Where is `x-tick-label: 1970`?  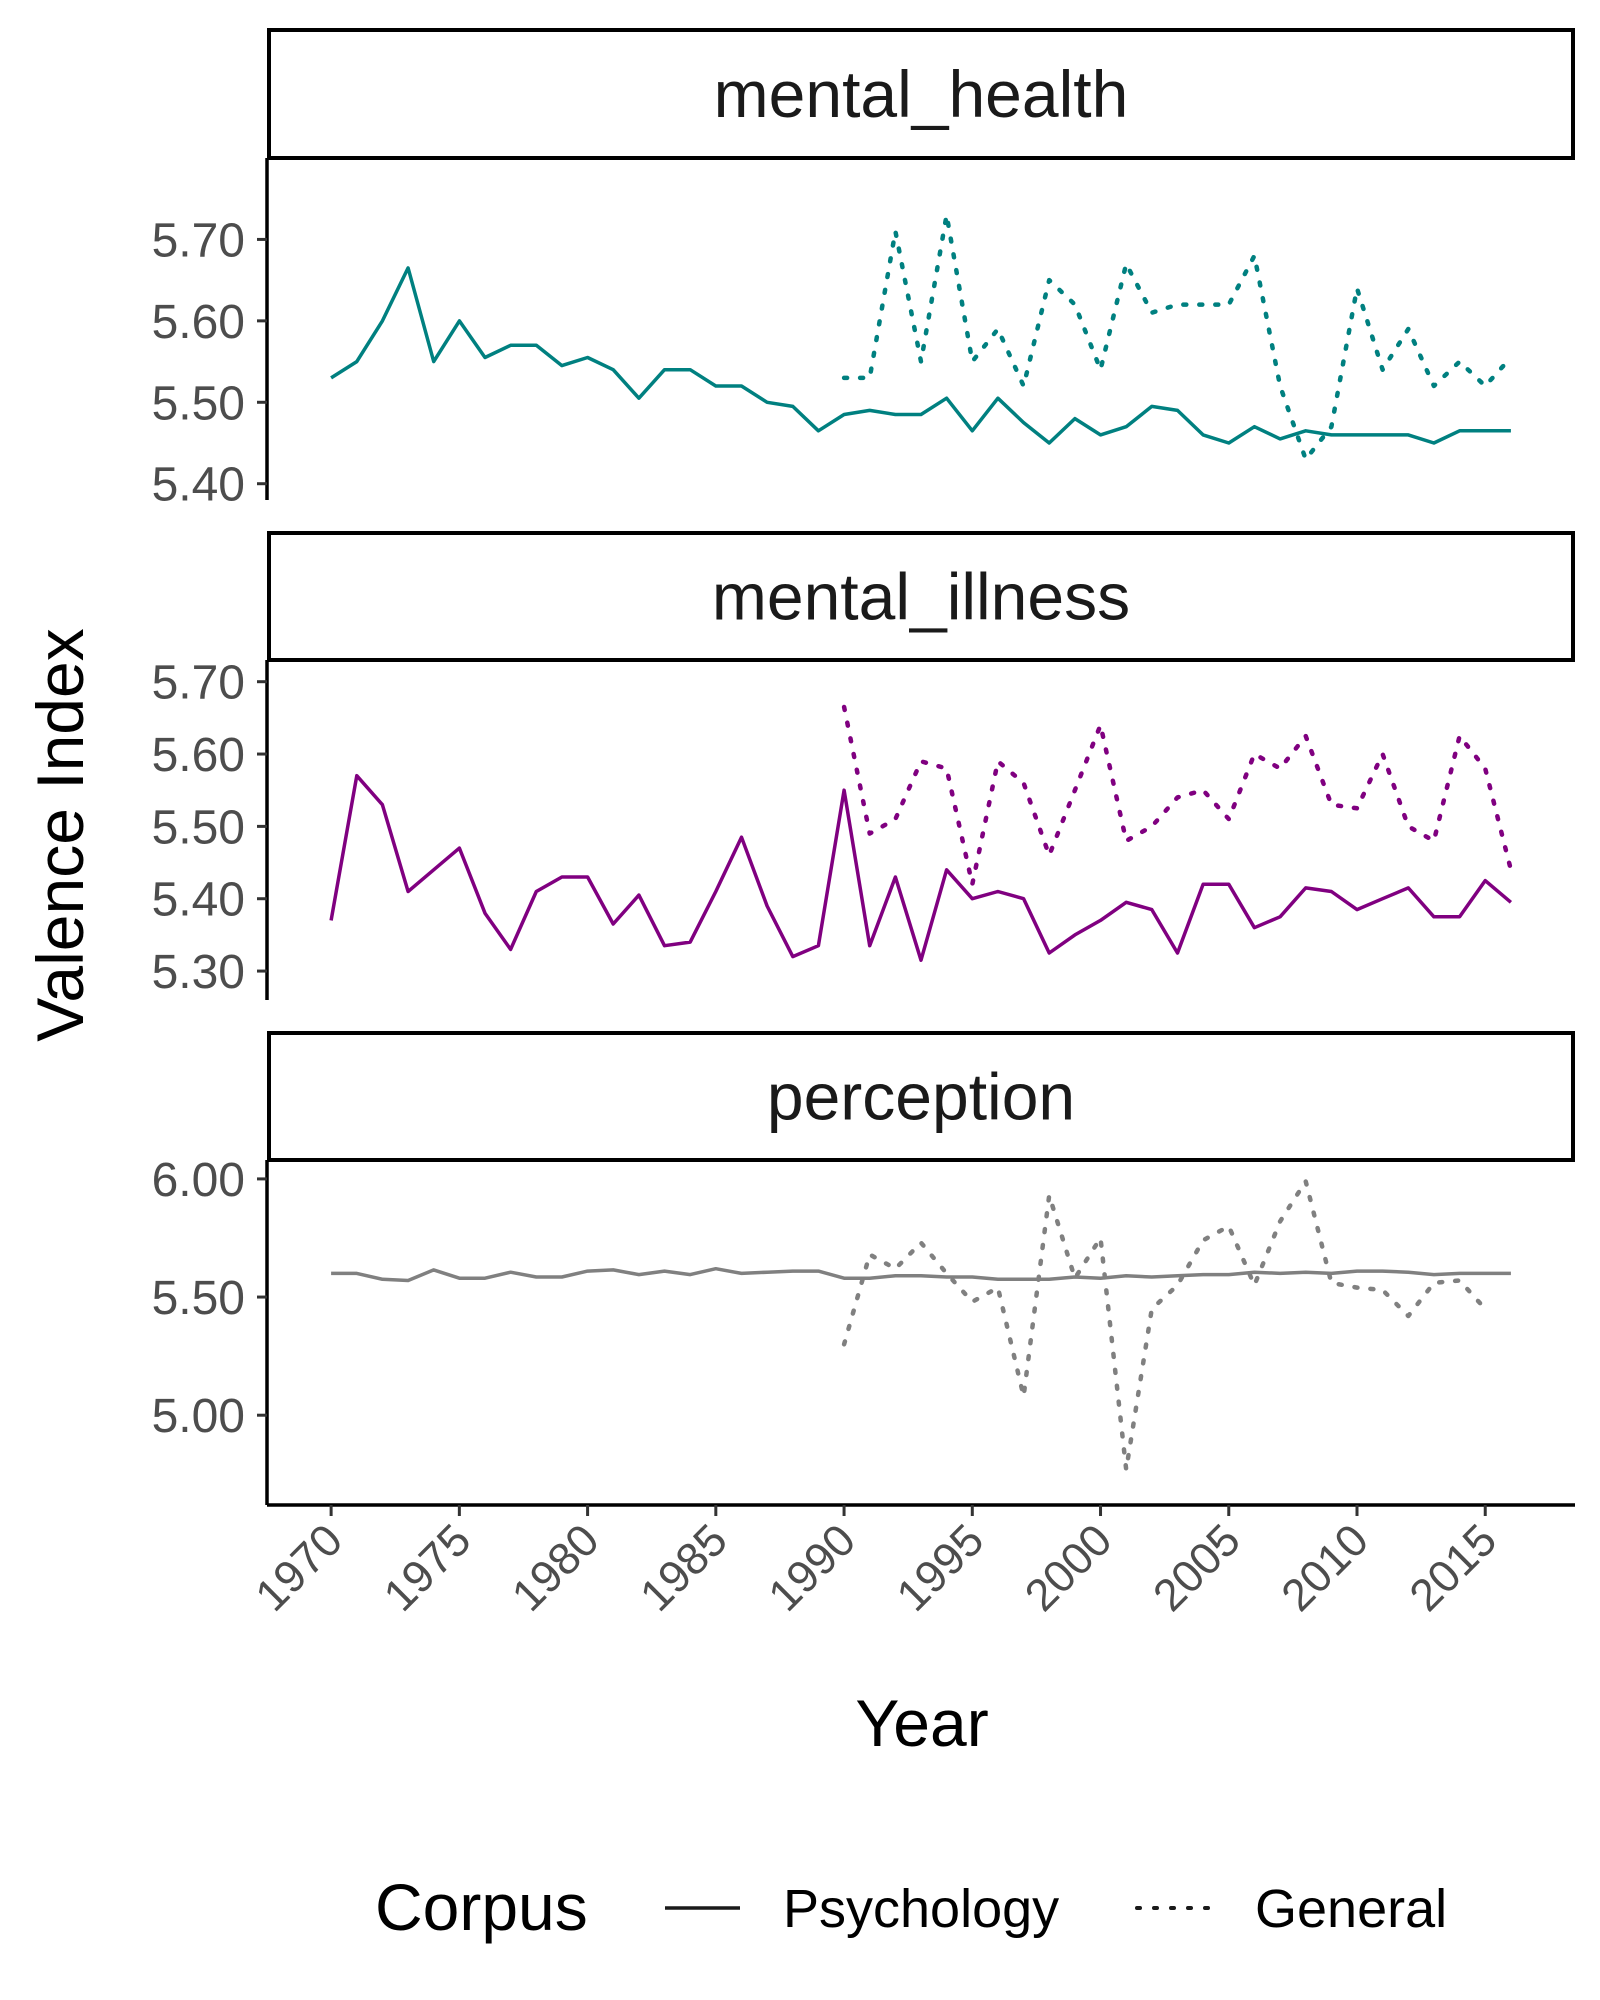 x-tick-label: 1970 is located at coordinates (298, 1567).